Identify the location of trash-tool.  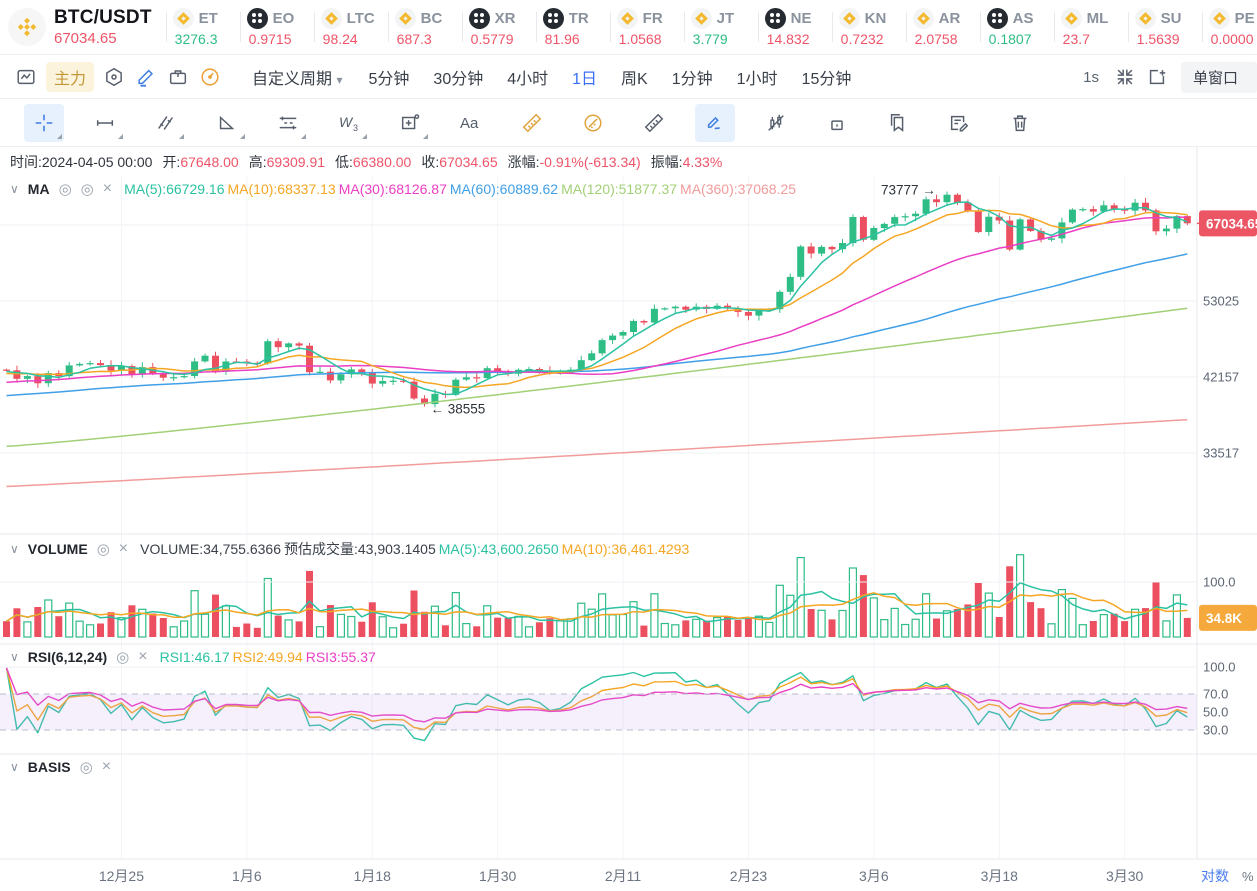
(1020, 123).